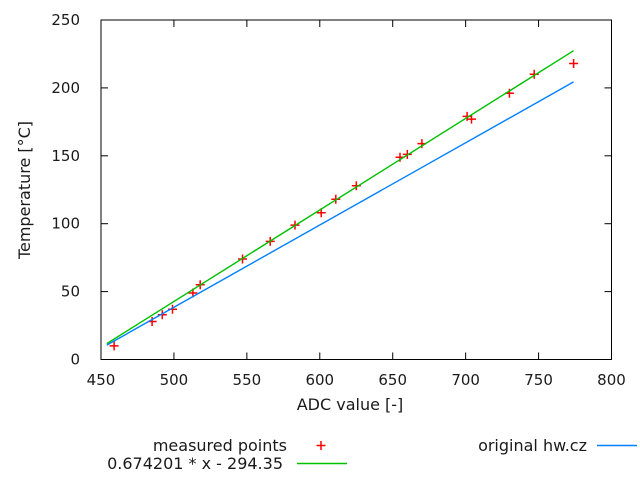  Describe the element at coordinates (538, 380) in the screenshot. I see `x-tick-label: 750` at that location.